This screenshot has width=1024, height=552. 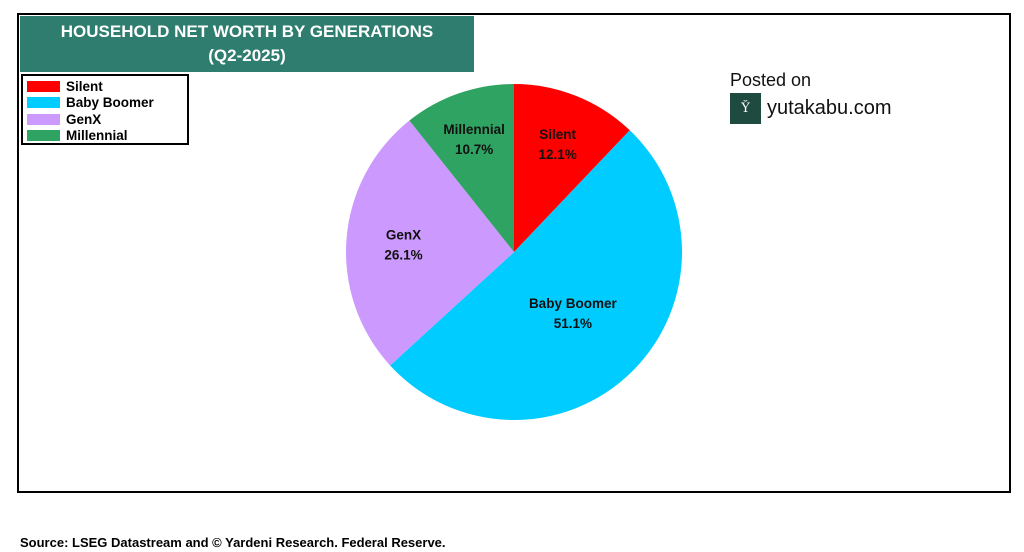 I want to click on legend-item: Baby Boomer, so click(x=105, y=103).